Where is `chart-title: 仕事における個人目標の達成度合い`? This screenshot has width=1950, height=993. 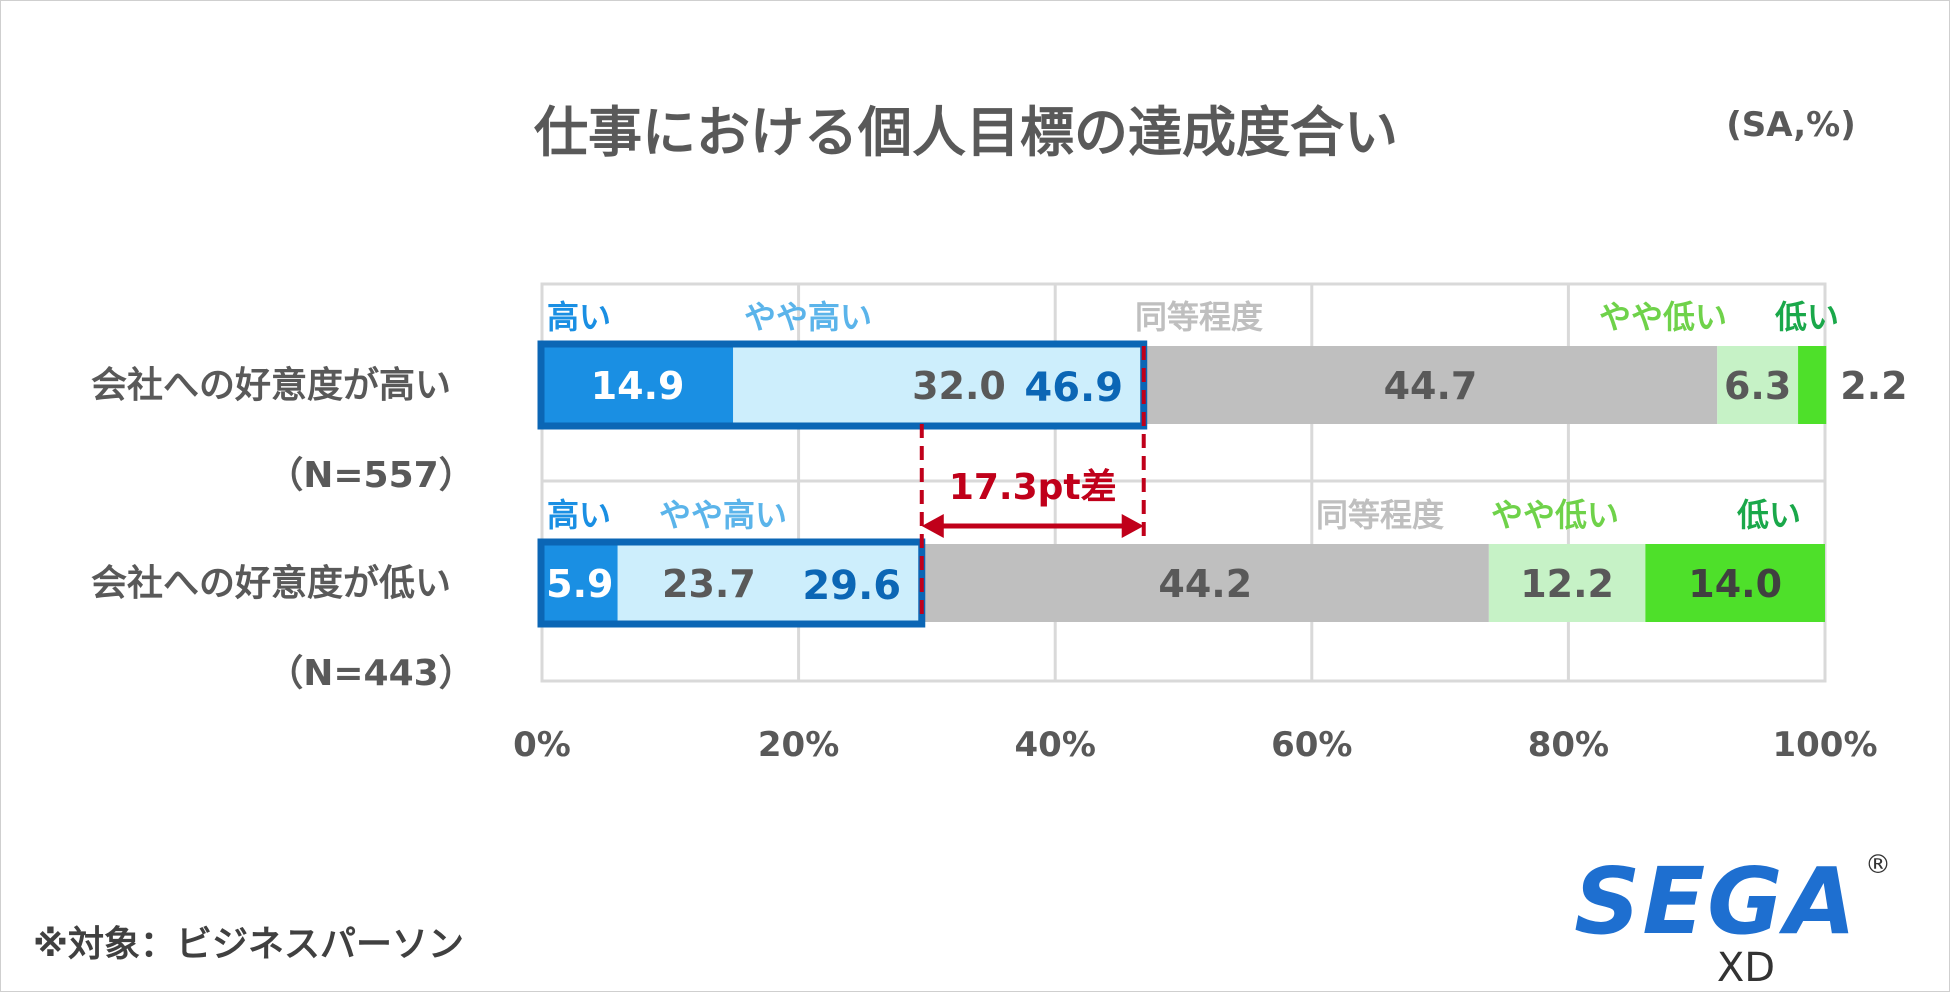
chart-title: 仕事における個人目標の達成度合い is located at coordinates (966, 132).